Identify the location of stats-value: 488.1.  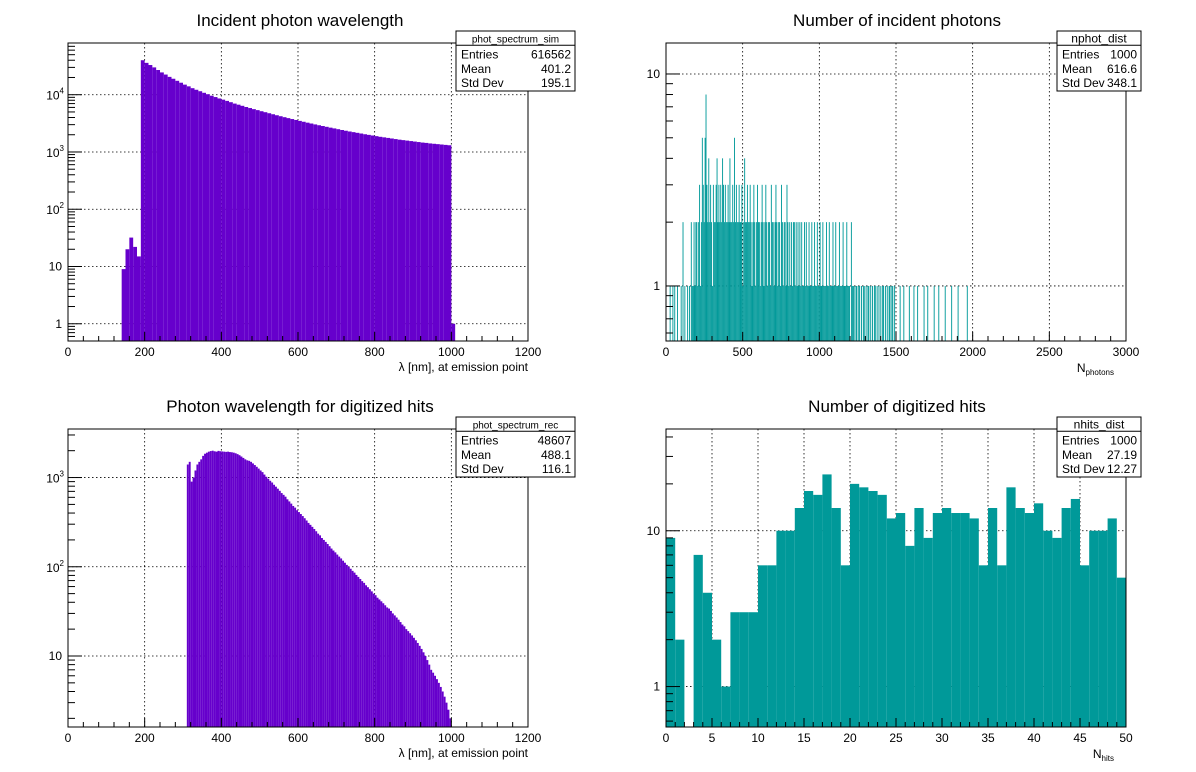
(556, 455).